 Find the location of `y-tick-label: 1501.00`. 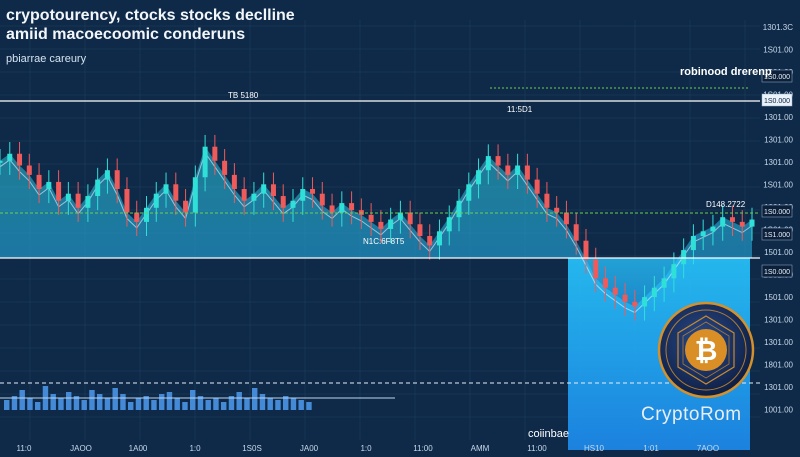

y-tick-label: 1501.00 is located at coordinates (778, 297).